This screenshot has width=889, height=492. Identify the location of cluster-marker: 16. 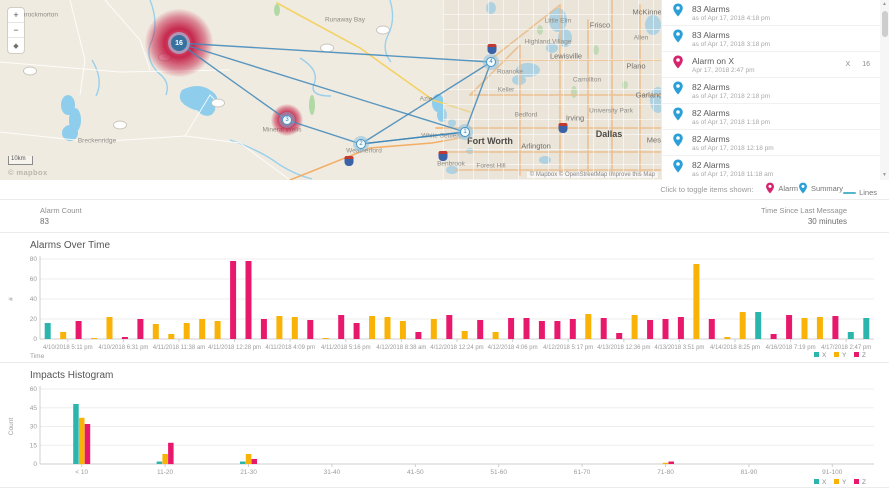
(179, 43).